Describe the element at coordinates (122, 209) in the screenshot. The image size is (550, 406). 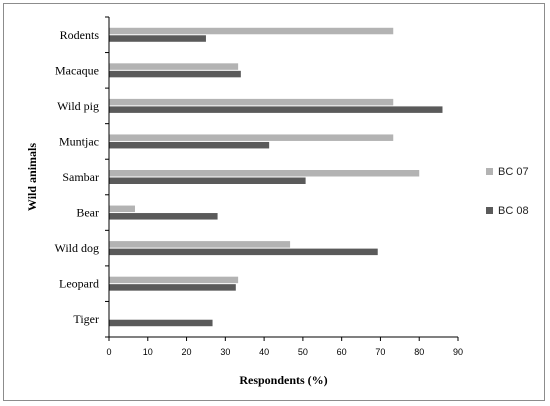
I see `bar-bc-07-bear` at that location.